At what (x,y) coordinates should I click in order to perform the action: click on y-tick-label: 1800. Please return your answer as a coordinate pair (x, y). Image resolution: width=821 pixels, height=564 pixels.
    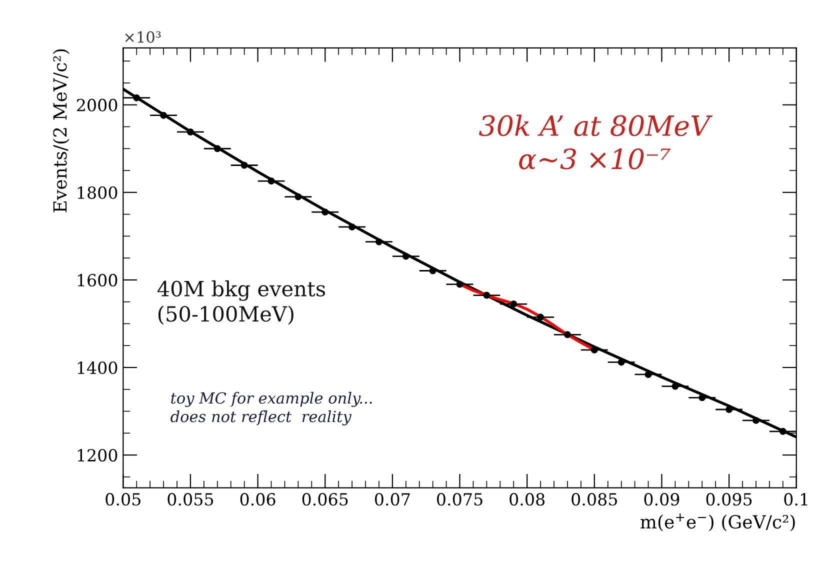
    Looking at the image, I should click on (98, 192).